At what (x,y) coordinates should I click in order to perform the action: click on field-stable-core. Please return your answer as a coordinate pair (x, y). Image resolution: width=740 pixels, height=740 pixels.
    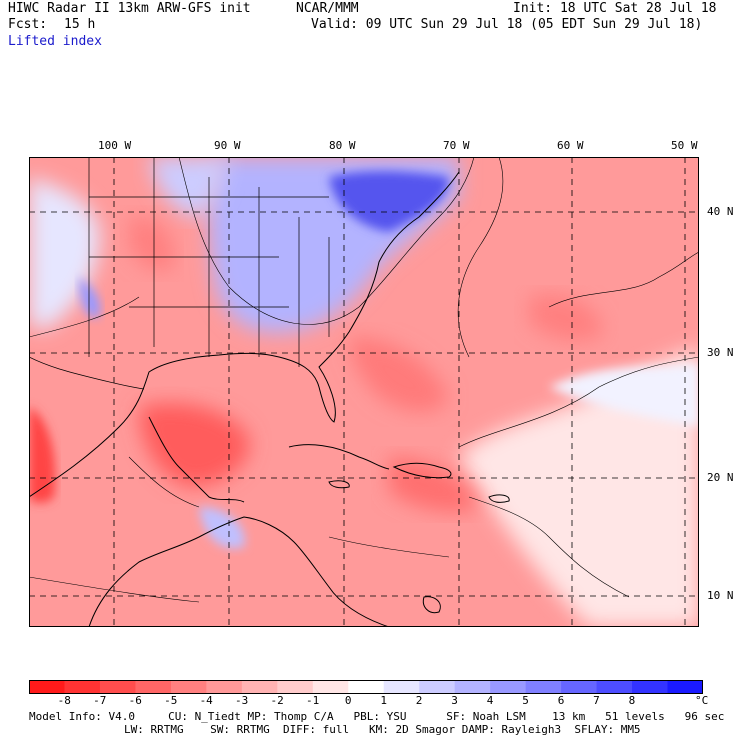
    Looking at the image, I should click on (389, 201).